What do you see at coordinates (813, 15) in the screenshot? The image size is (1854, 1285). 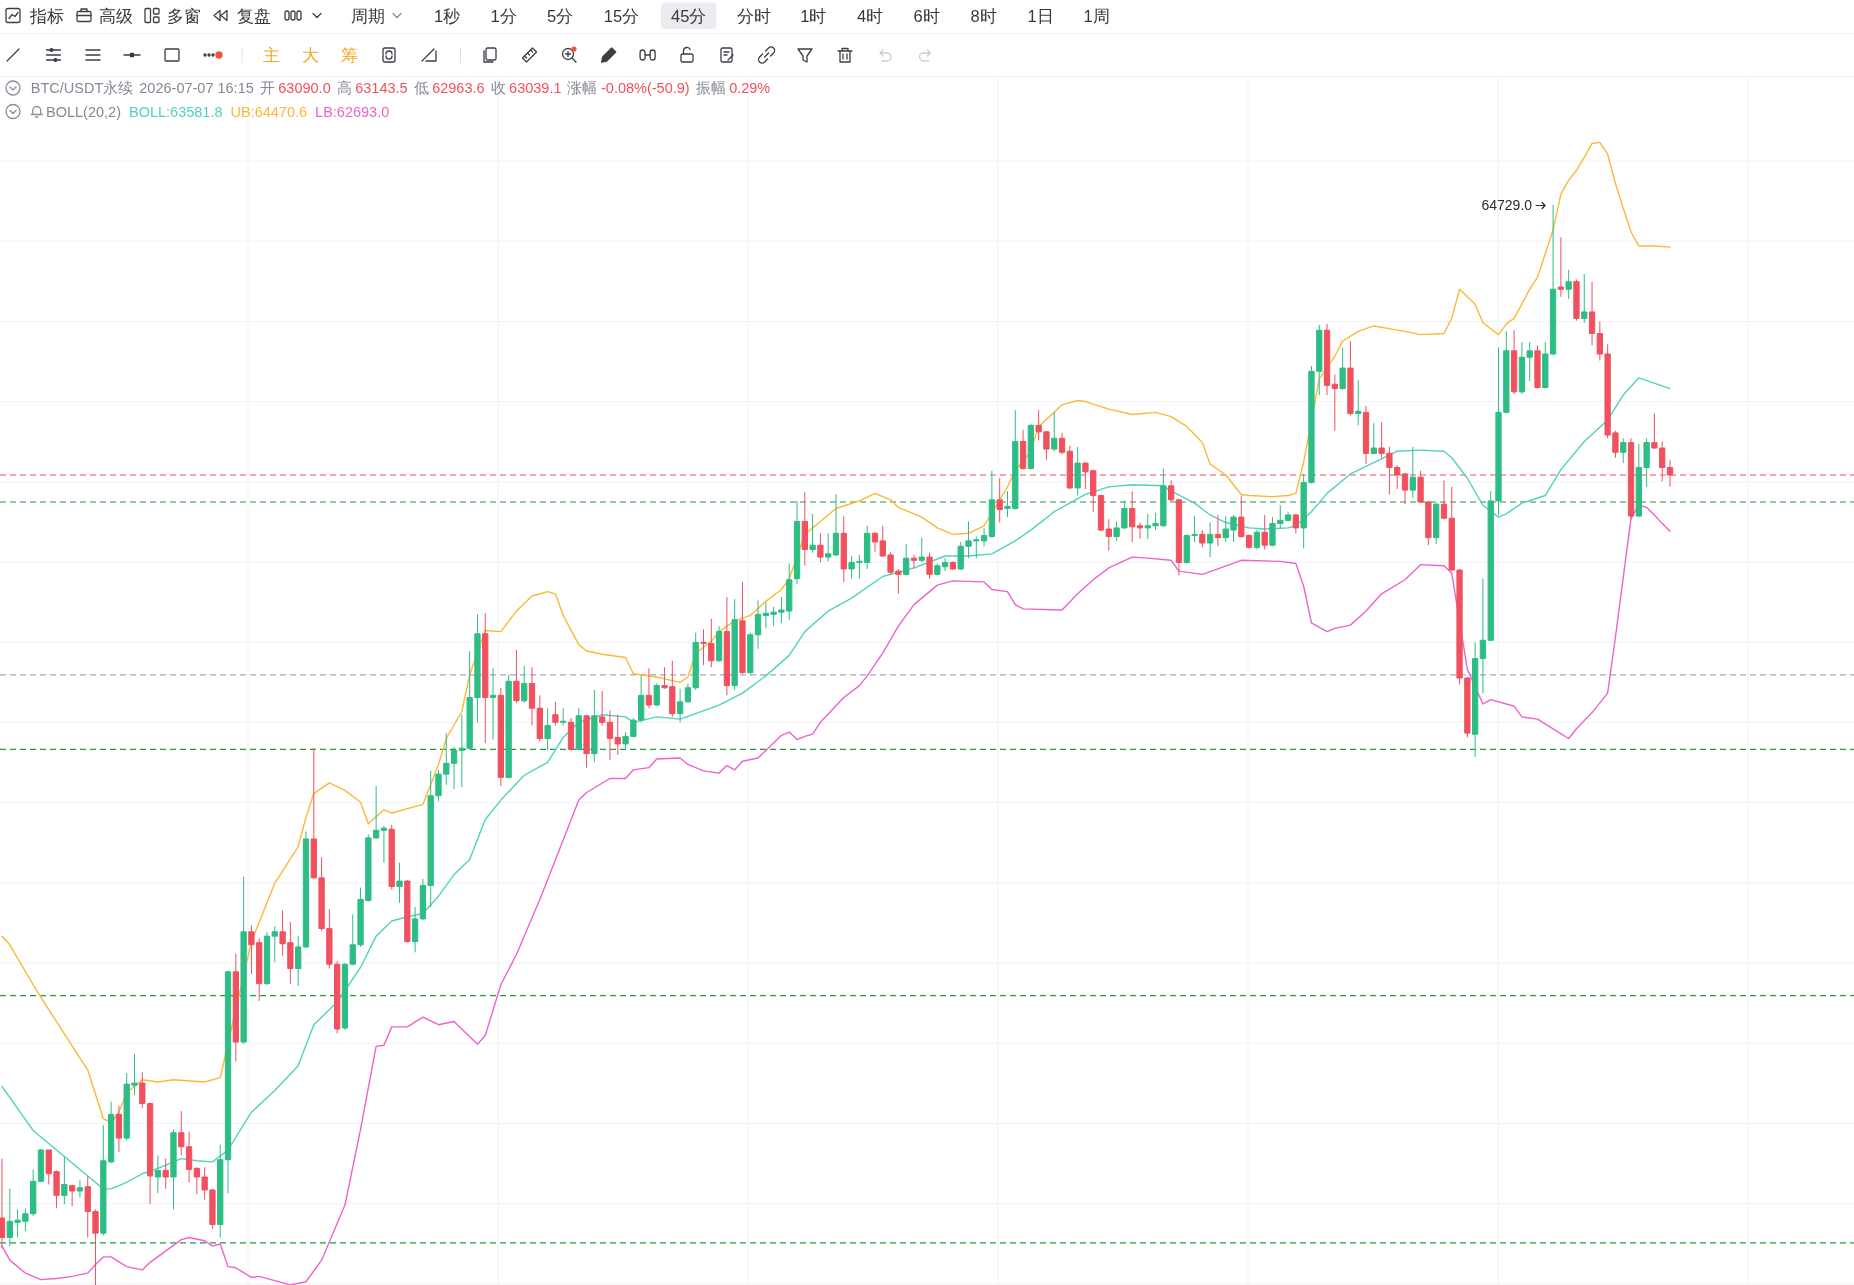 I see `text: 1时` at bounding box center [813, 15].